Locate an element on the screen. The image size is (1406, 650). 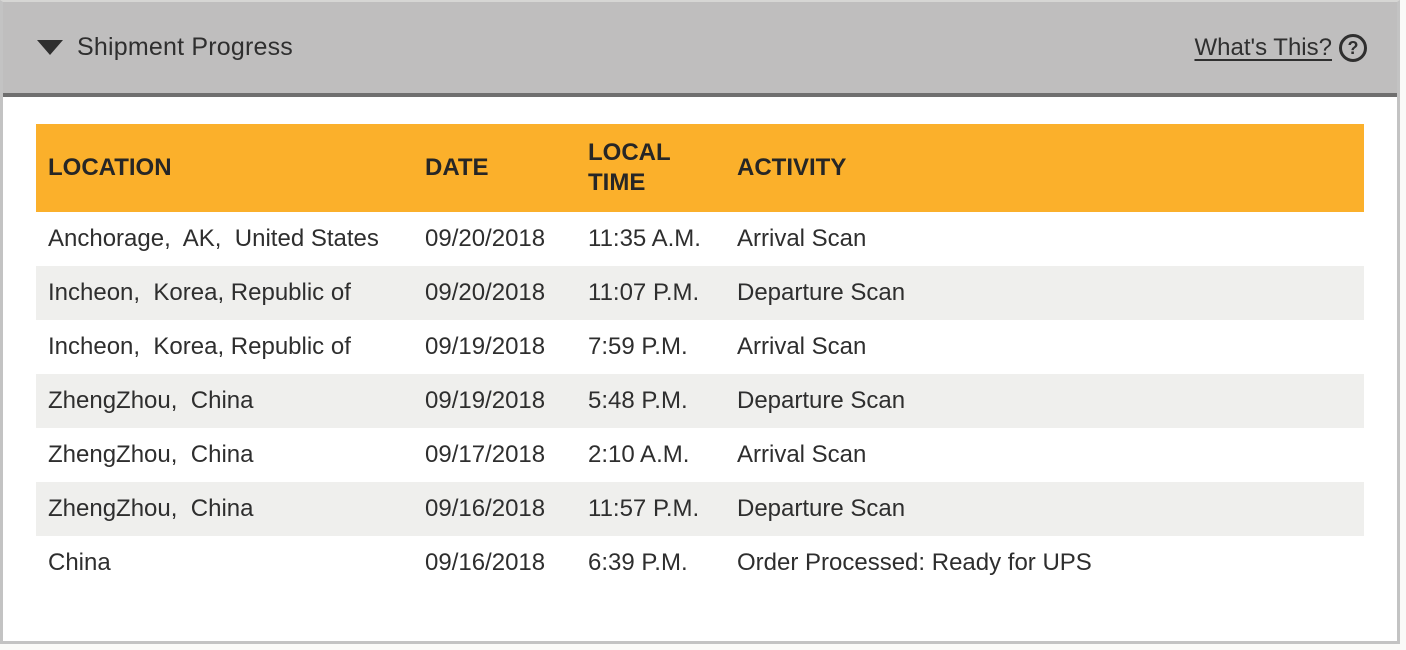
cell-activity: Order Processed: Ready for UPS is located at coordinates (914, 562).